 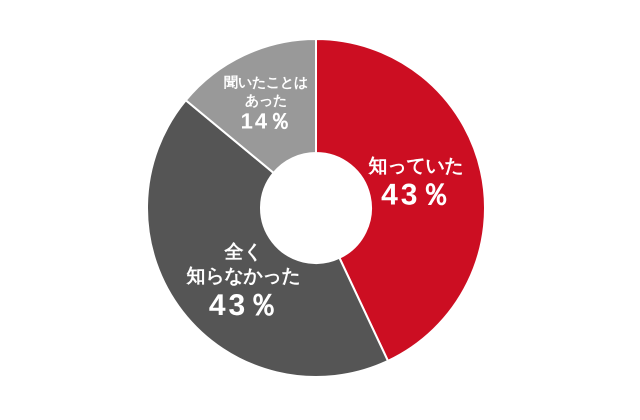 I want to click on data-label: 14％, so click(x=267, y=121).